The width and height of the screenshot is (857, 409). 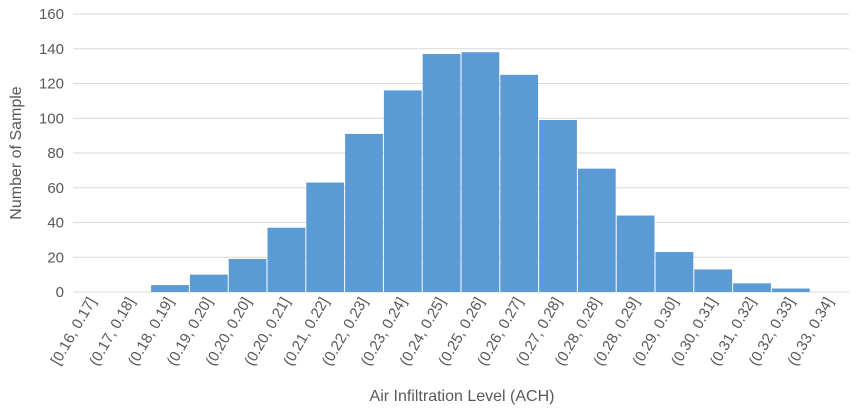 I want to click on y-tick-label: 140, so click(x=51, y=49).